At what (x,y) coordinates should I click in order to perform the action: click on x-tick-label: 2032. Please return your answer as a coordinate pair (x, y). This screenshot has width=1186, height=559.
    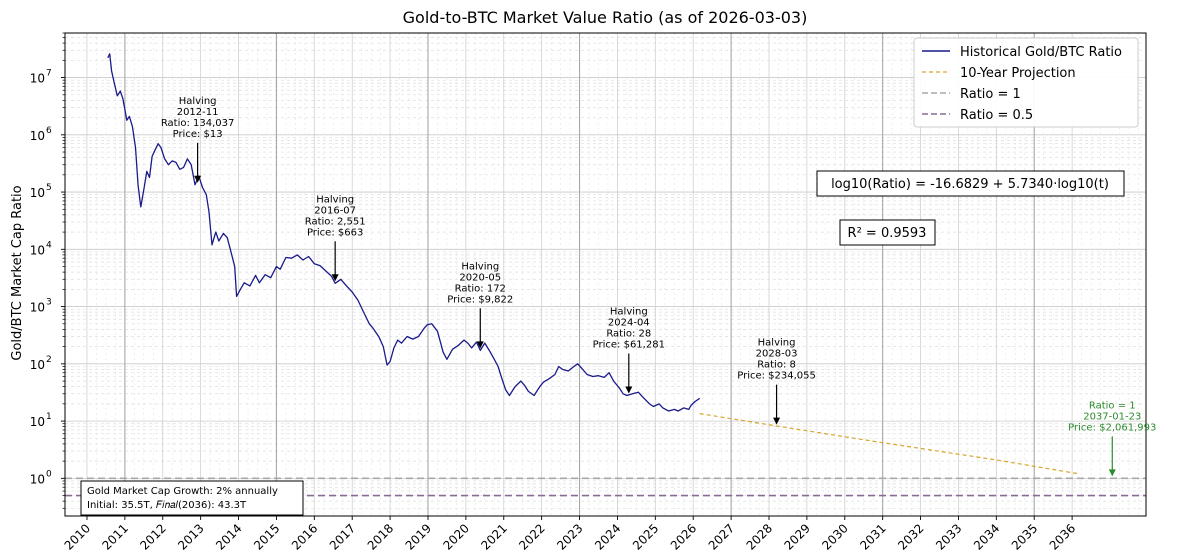
    Looking at the image, I should click on (910, 536).